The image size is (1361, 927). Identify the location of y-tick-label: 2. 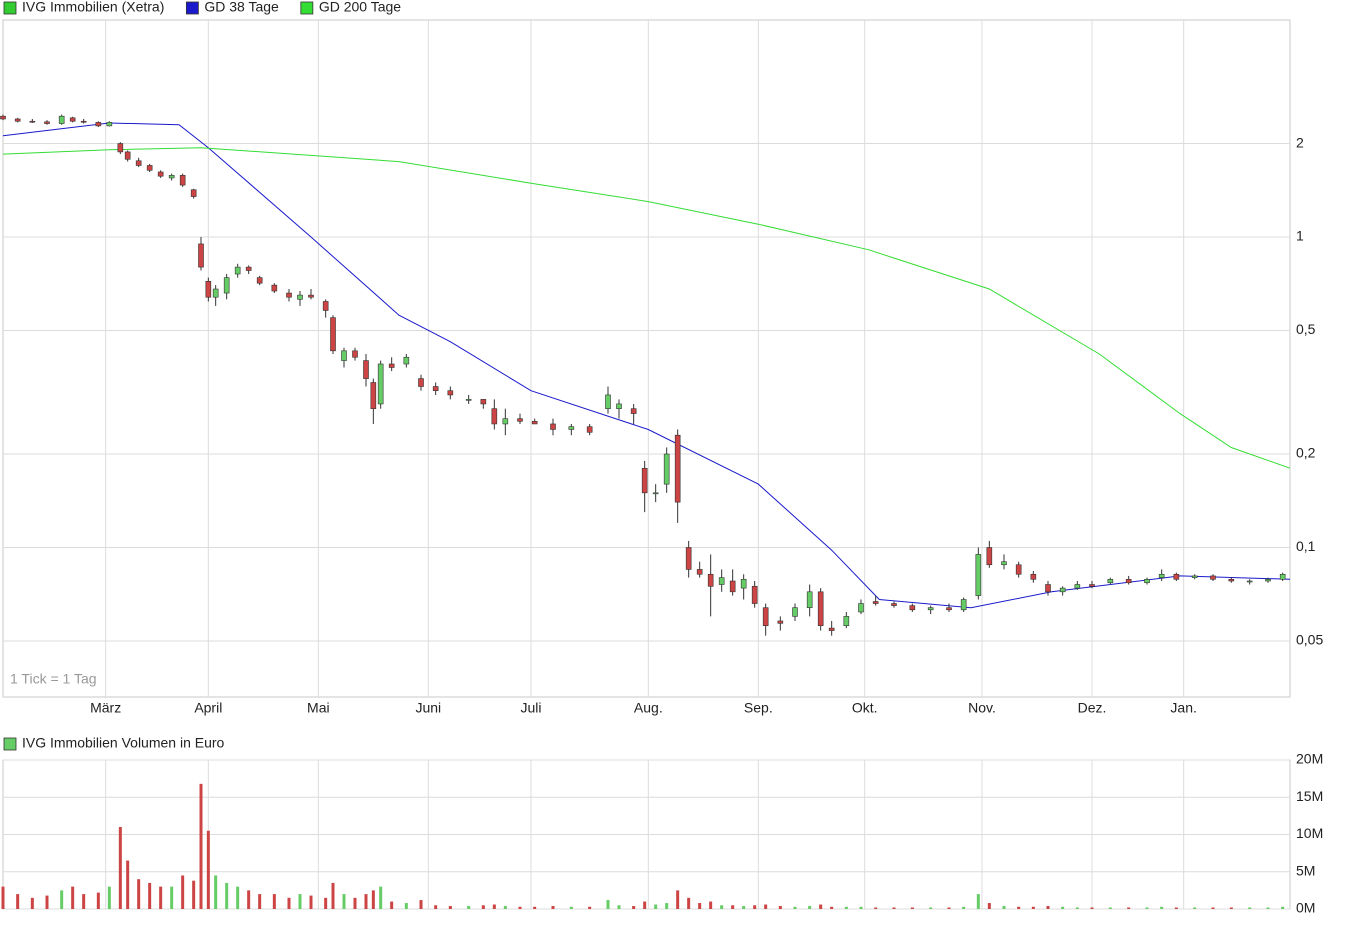
(1300, 142).